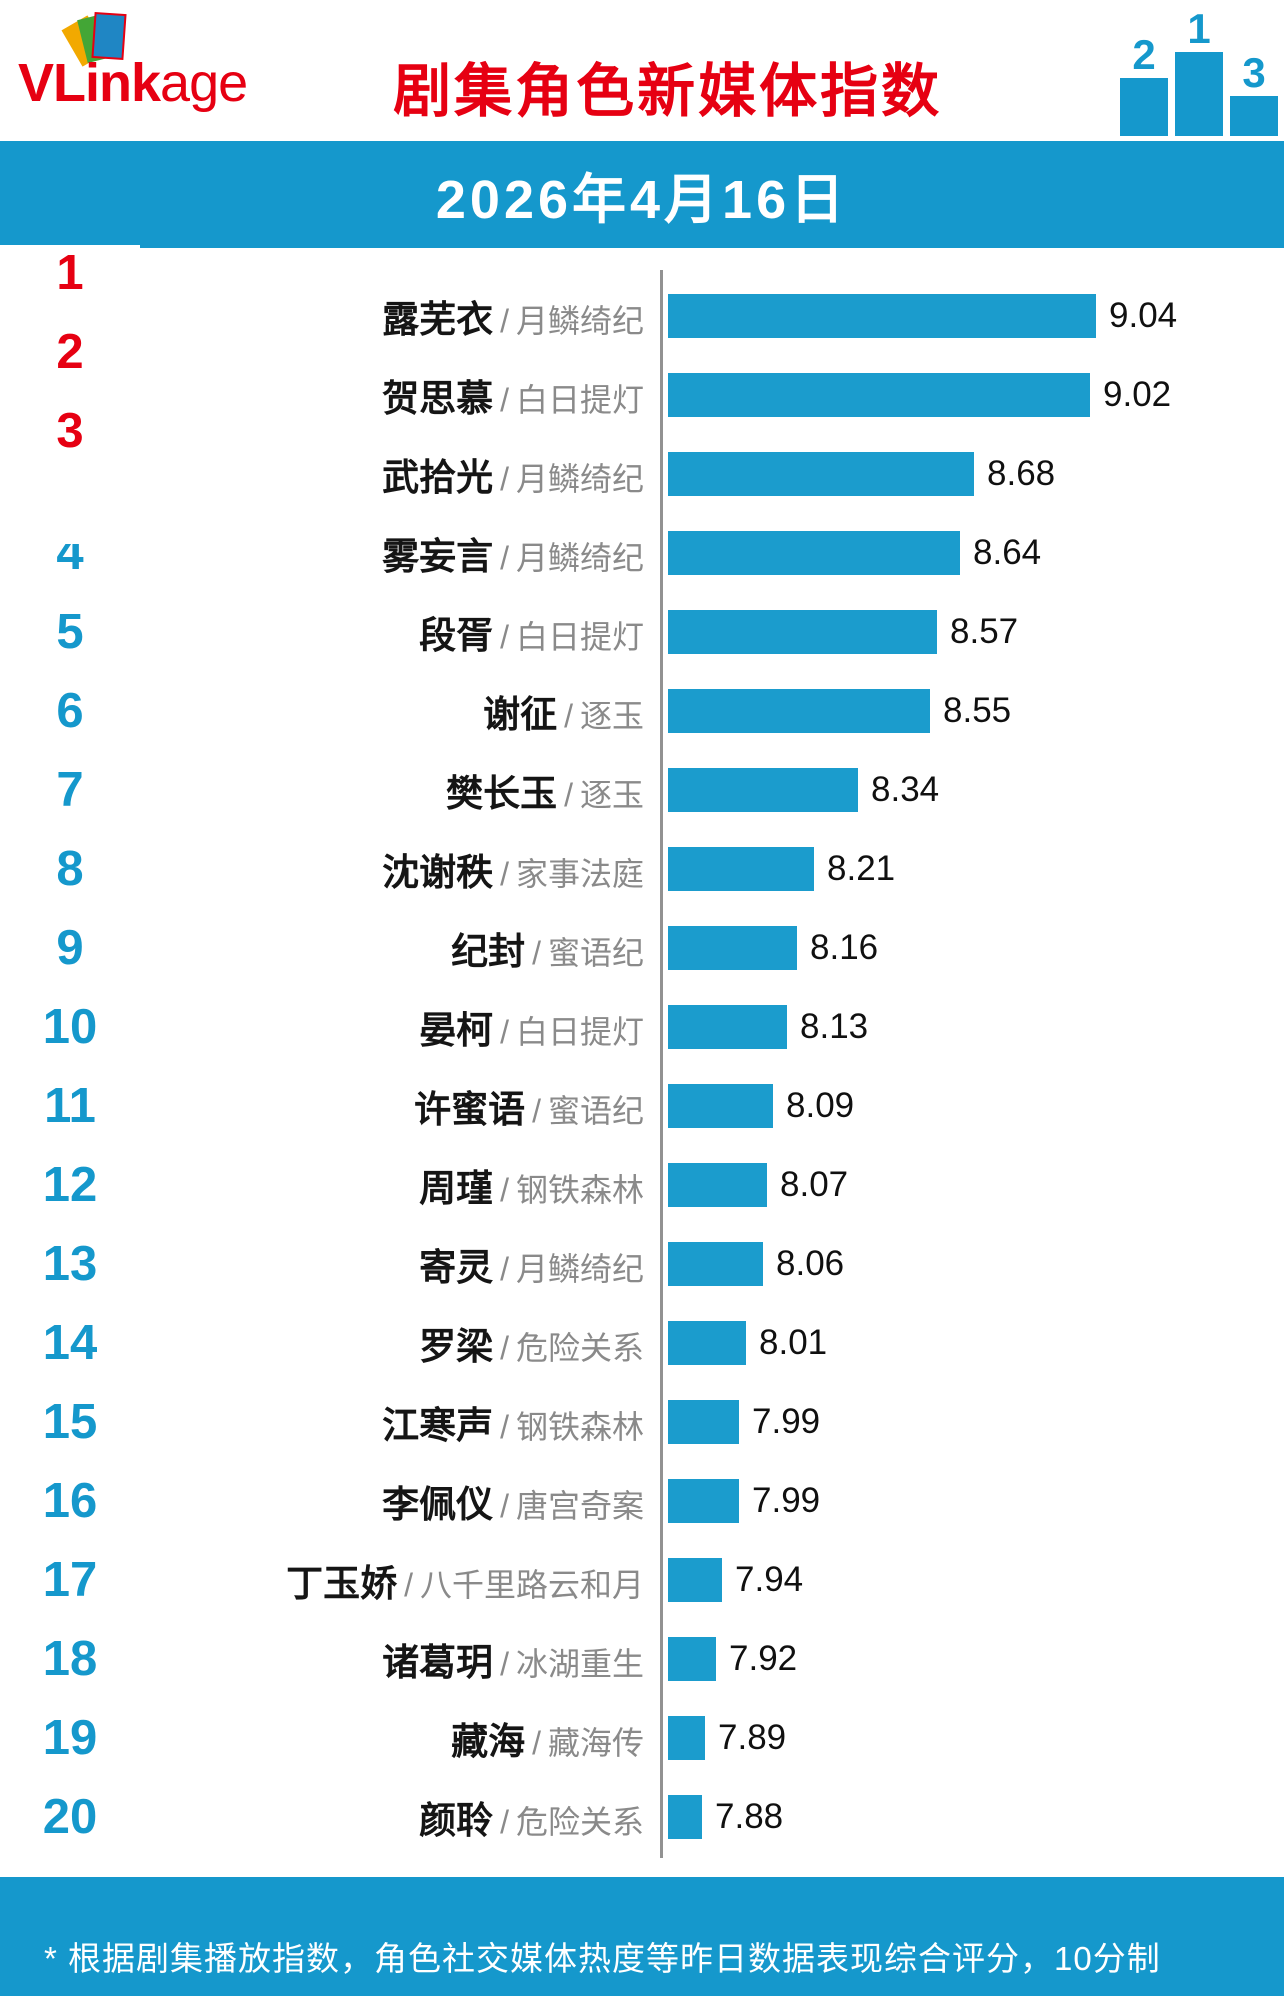  I want to click on ranking-row: 6 谢征 / 逐玉 8.55, so click(642, 710).